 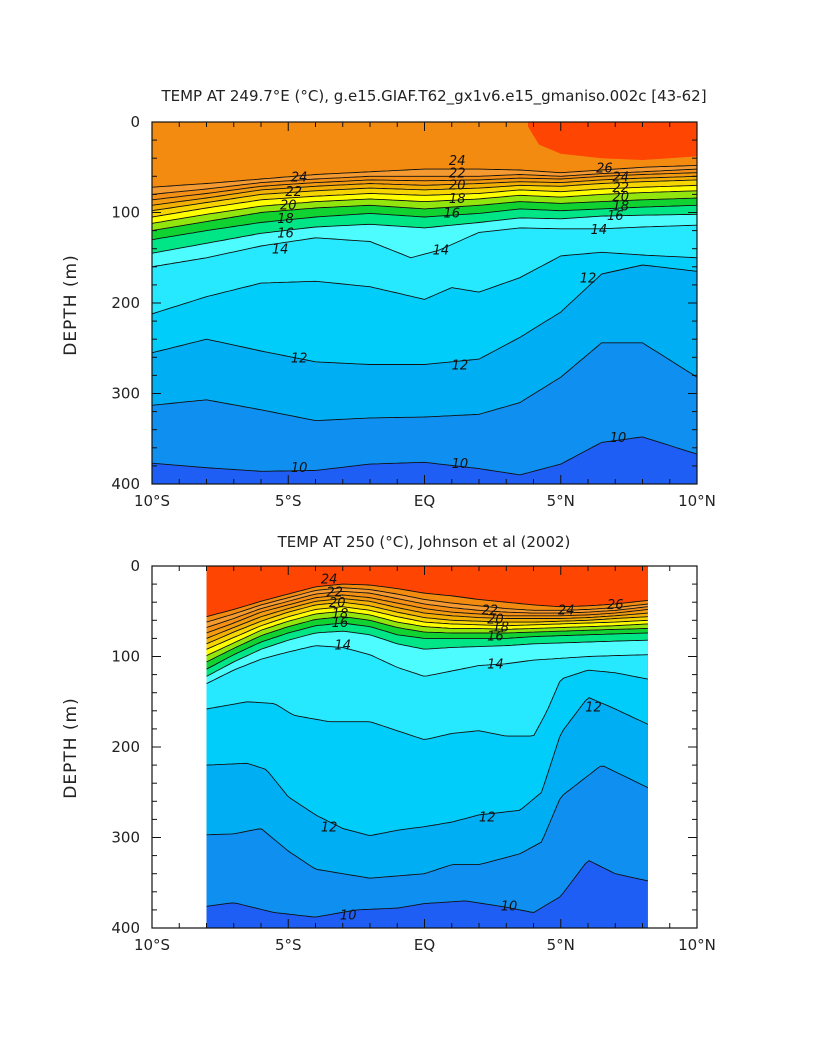 I want to click on chart-title: TEMP AT 250 (°C), Johnson et al (2002), so click(x=424, y=542).